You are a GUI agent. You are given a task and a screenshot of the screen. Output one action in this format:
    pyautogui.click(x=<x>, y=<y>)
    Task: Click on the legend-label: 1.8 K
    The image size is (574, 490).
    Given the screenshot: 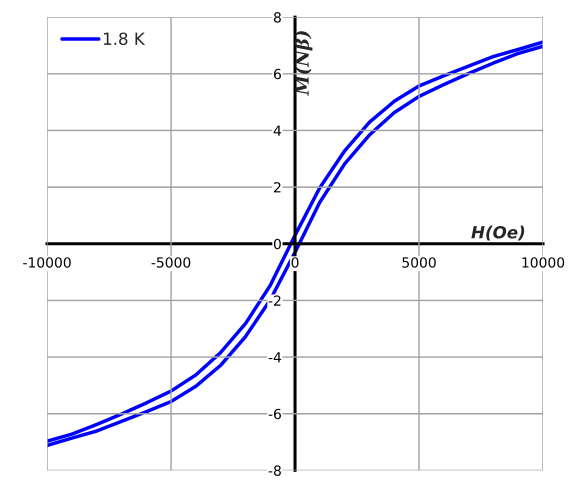 What is the action you would take?
    pyautogui.click(x=125, y=39)
    